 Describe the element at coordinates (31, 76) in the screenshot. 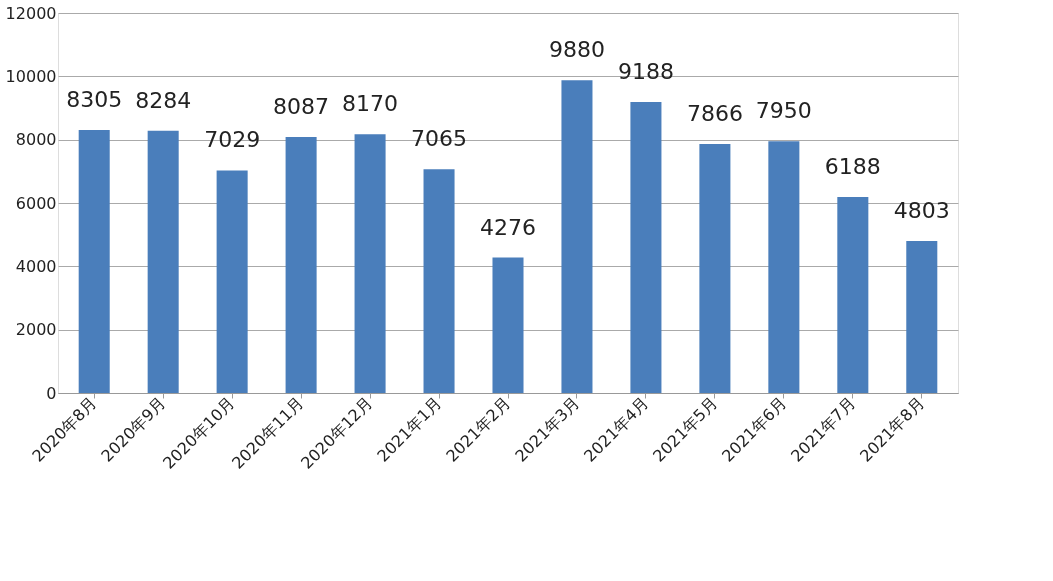

I see `y-tick-label: 10000` at that location.